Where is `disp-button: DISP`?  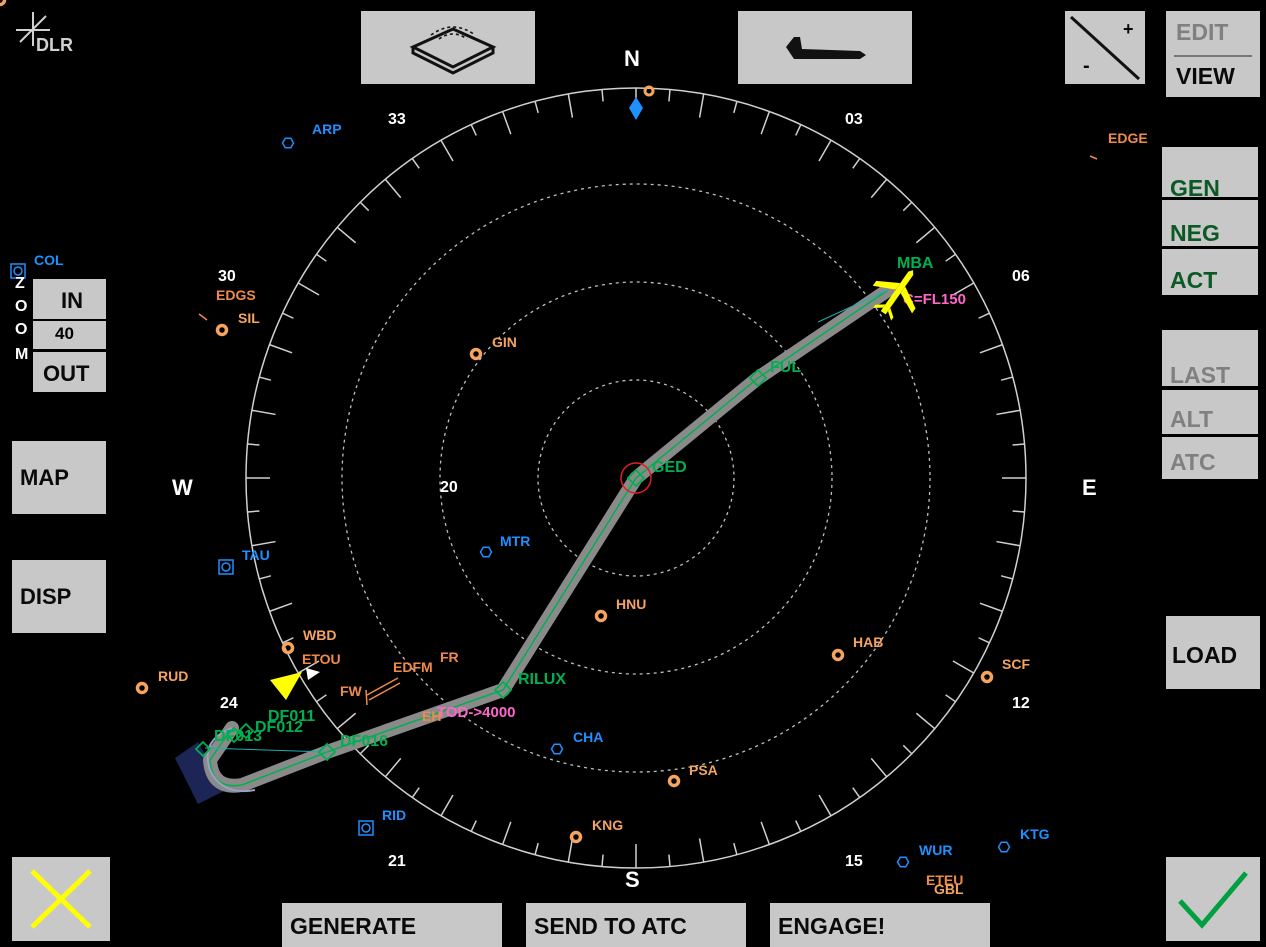
disp-button: DISP is located at coordinates (59, 596).